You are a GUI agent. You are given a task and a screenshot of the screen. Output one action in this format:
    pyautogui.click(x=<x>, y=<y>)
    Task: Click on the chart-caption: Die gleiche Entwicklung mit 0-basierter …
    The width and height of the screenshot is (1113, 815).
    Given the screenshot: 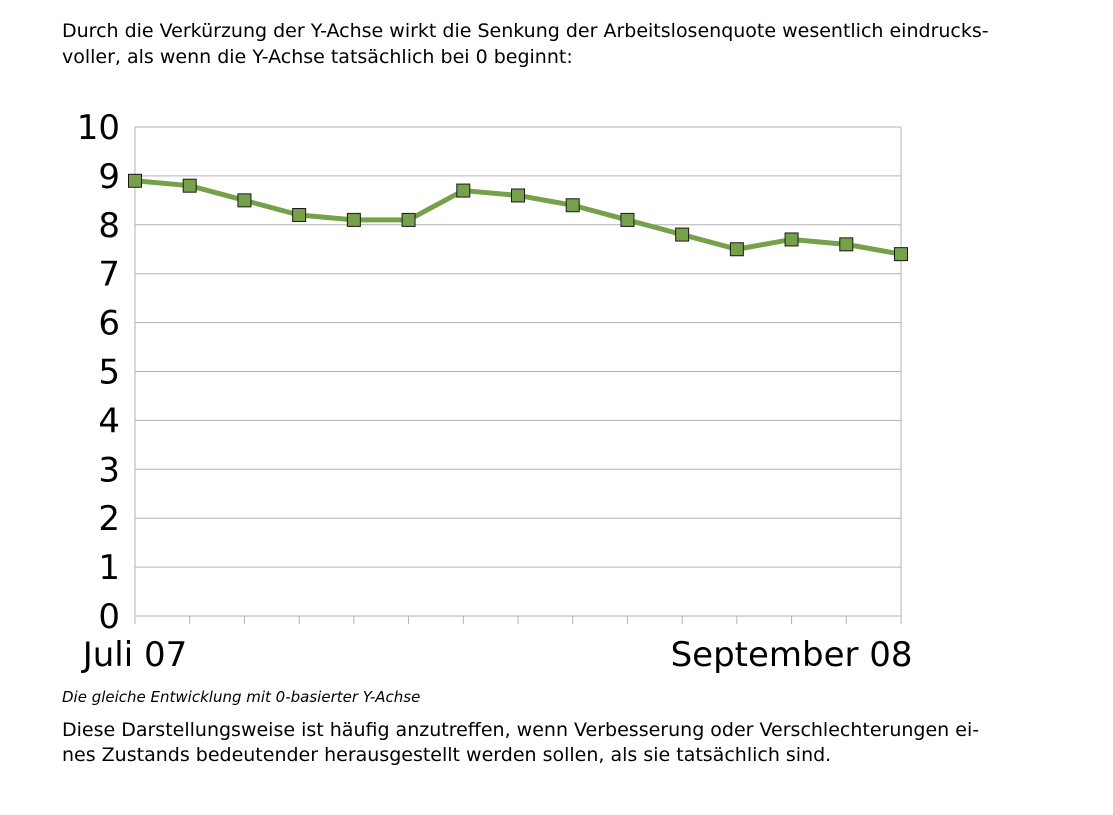 What is the action you would take?
    pyautogui.click(x=241, y=697)
    